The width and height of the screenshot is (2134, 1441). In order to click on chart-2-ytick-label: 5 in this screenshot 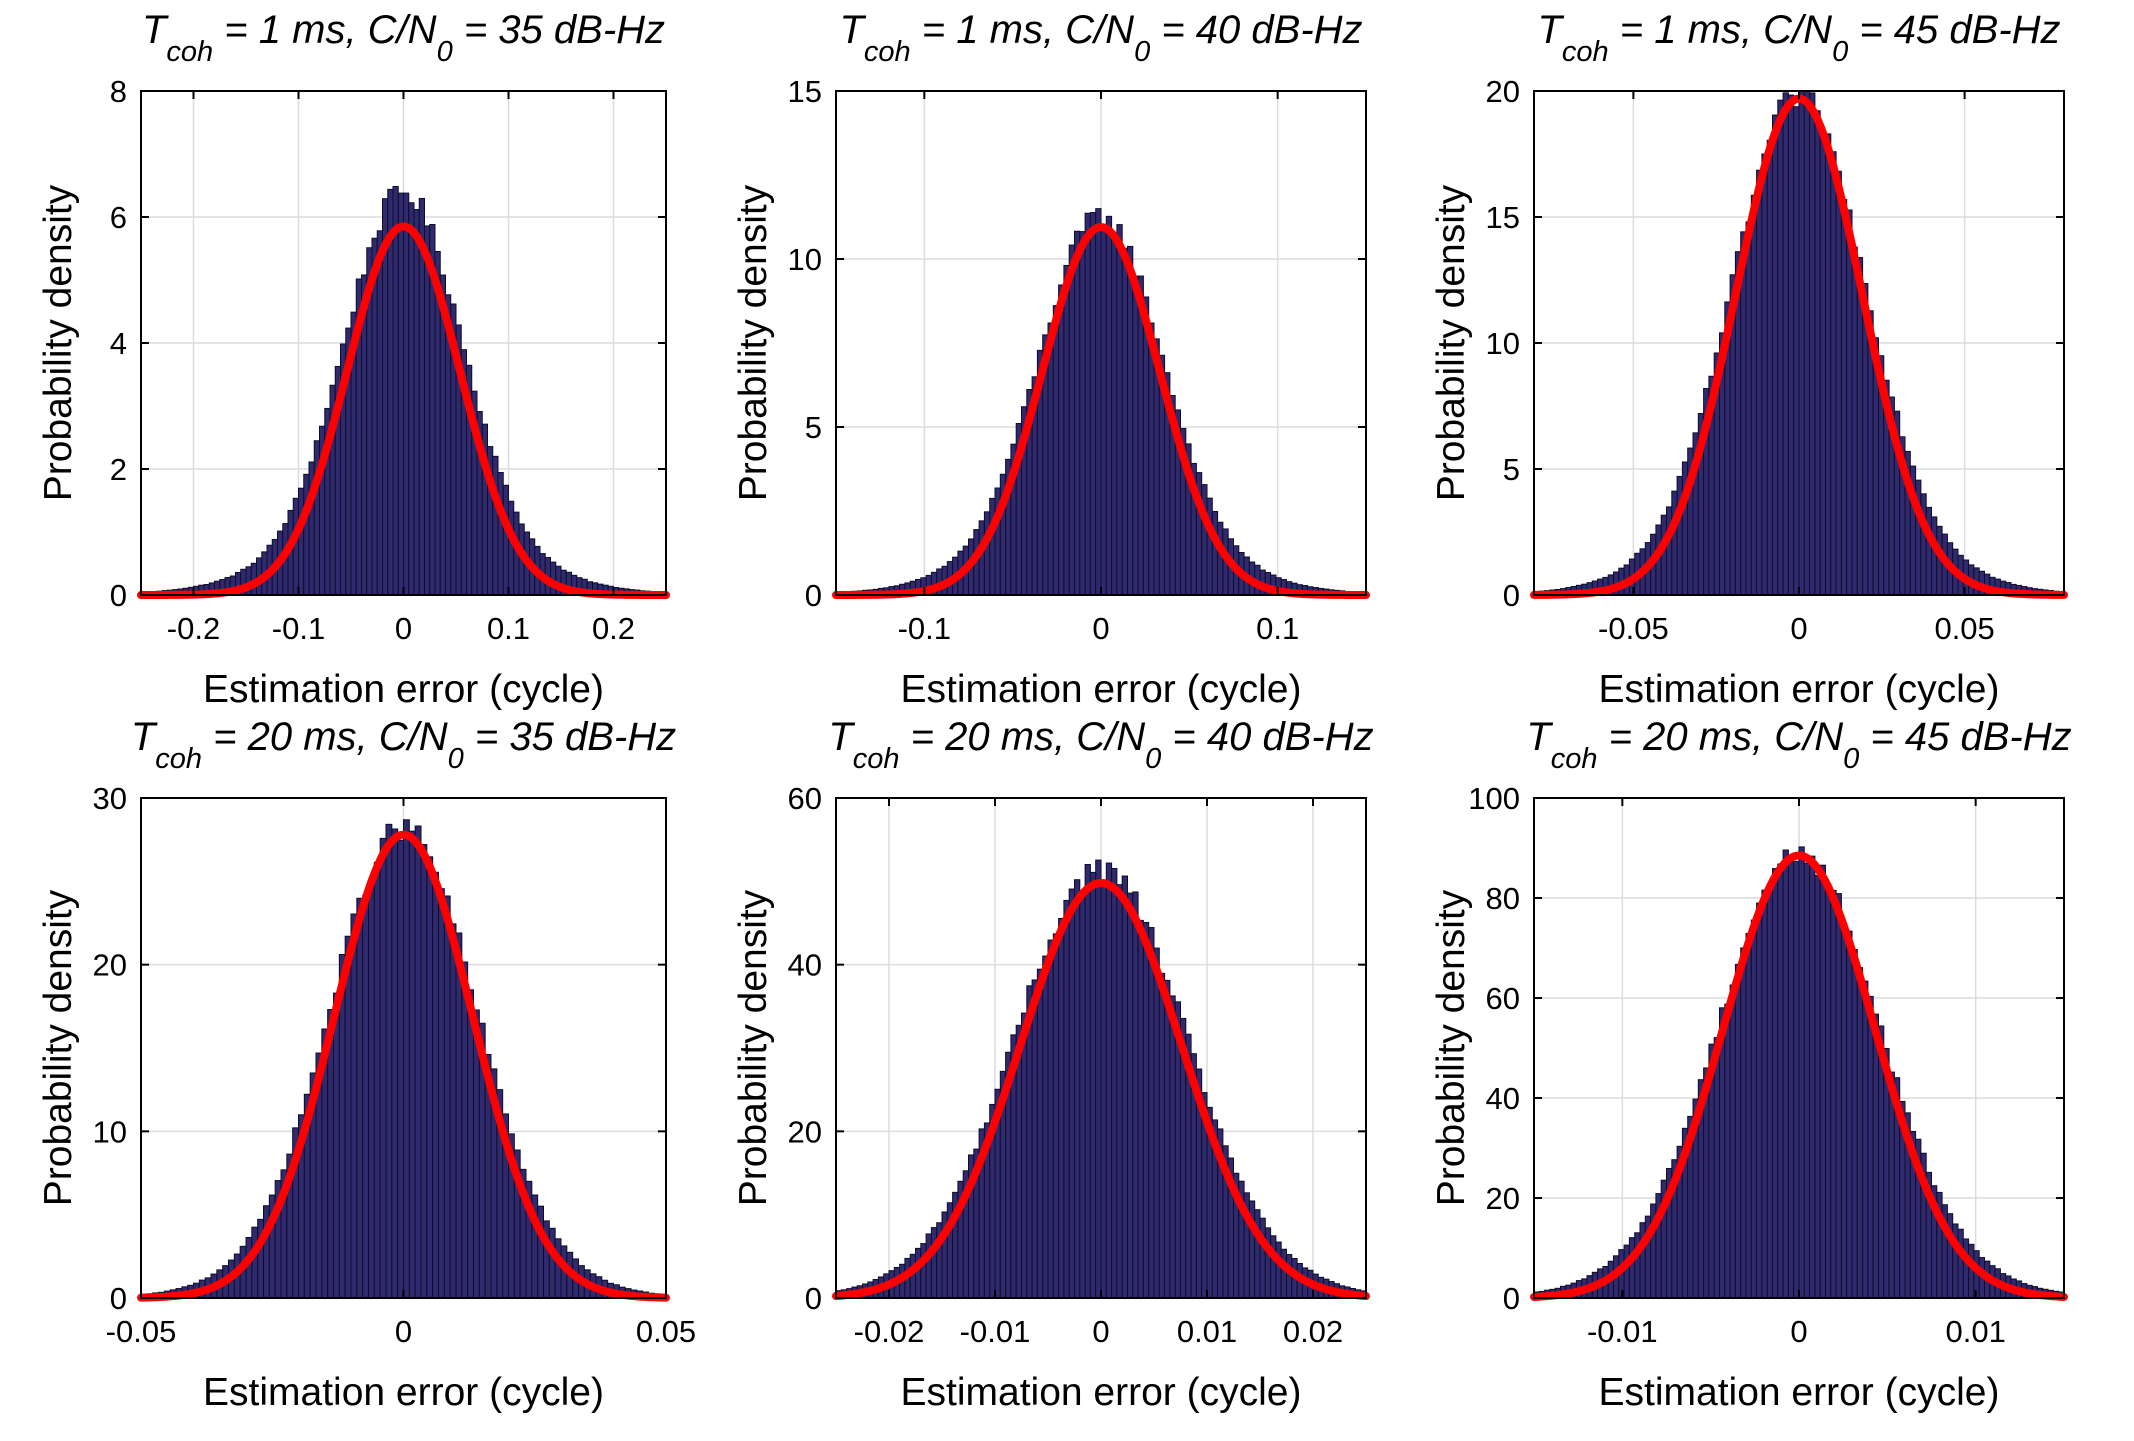, I will do `click(813, 427)`.